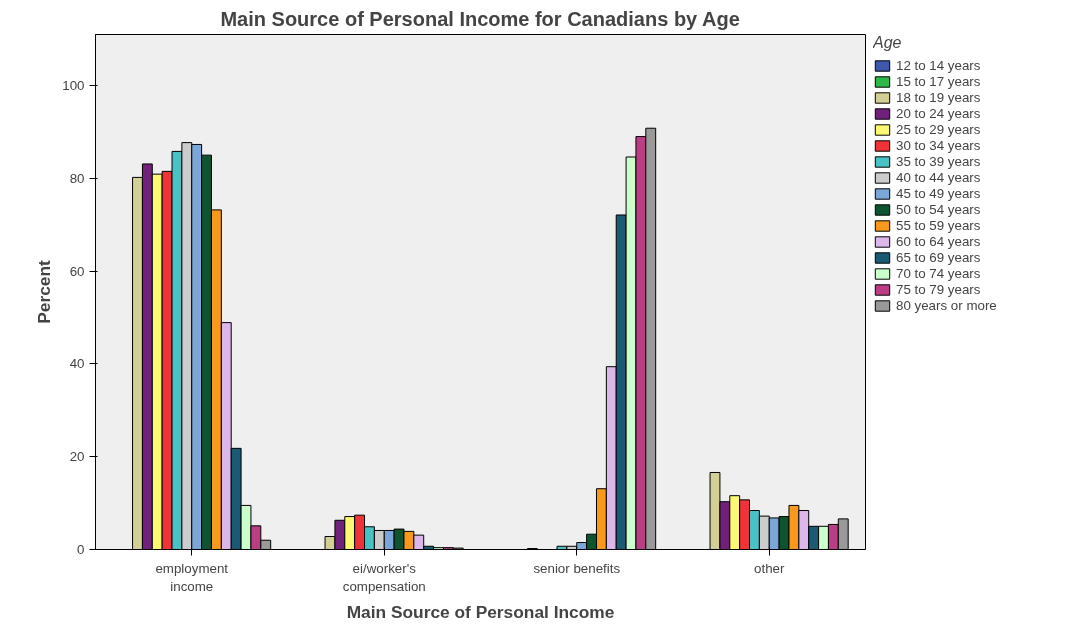  I want to click on legend-label: 30 to 34 years, so click(938, 145).